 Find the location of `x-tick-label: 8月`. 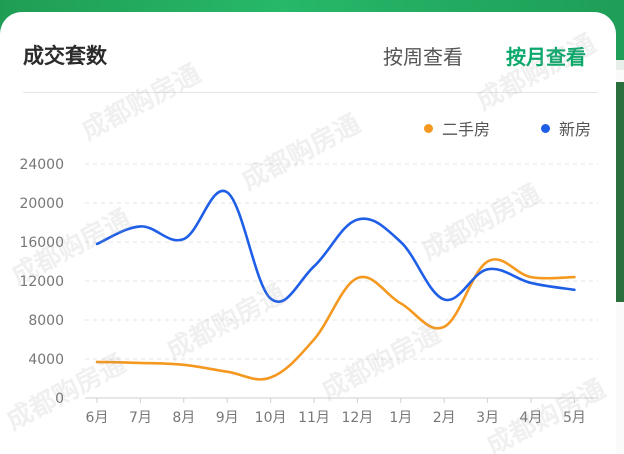

x-tick-label: 8月 is located at coordinates (183, 418).